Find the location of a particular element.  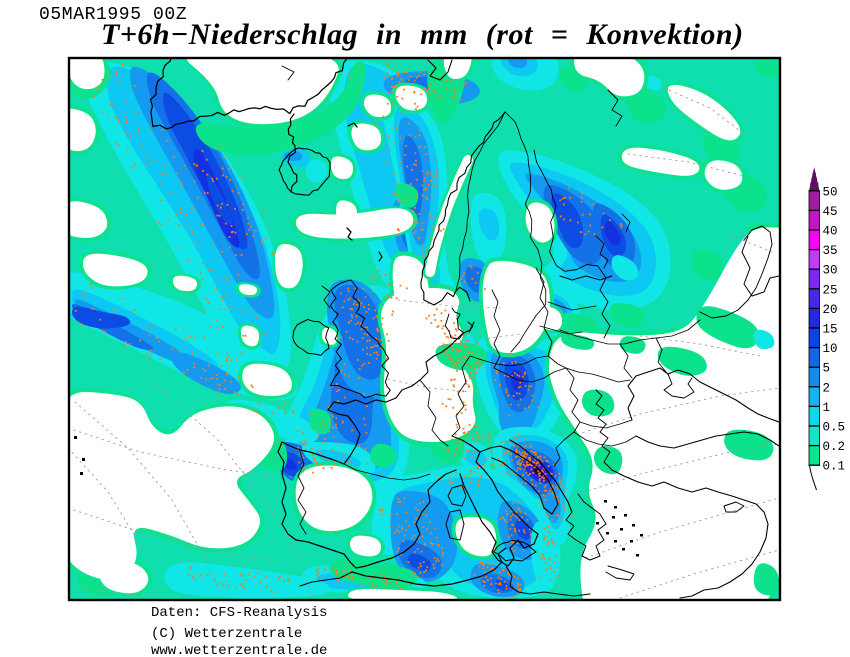

svg-text: 10 is located at coordinates (830, 349).